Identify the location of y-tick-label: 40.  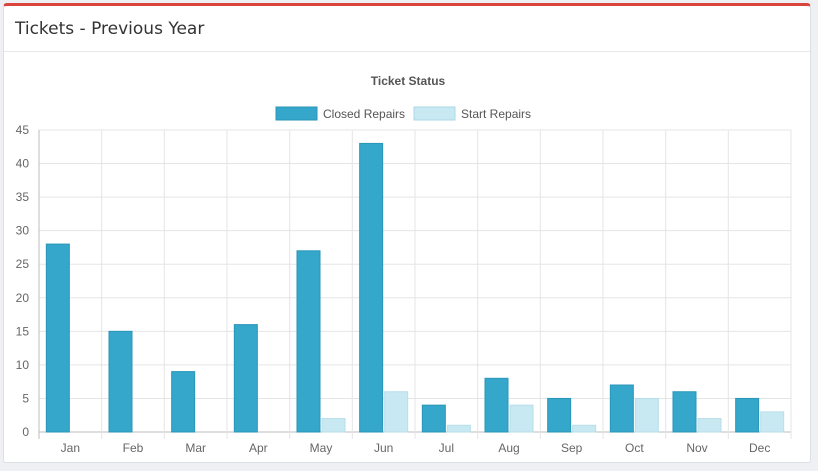
(23, 164).